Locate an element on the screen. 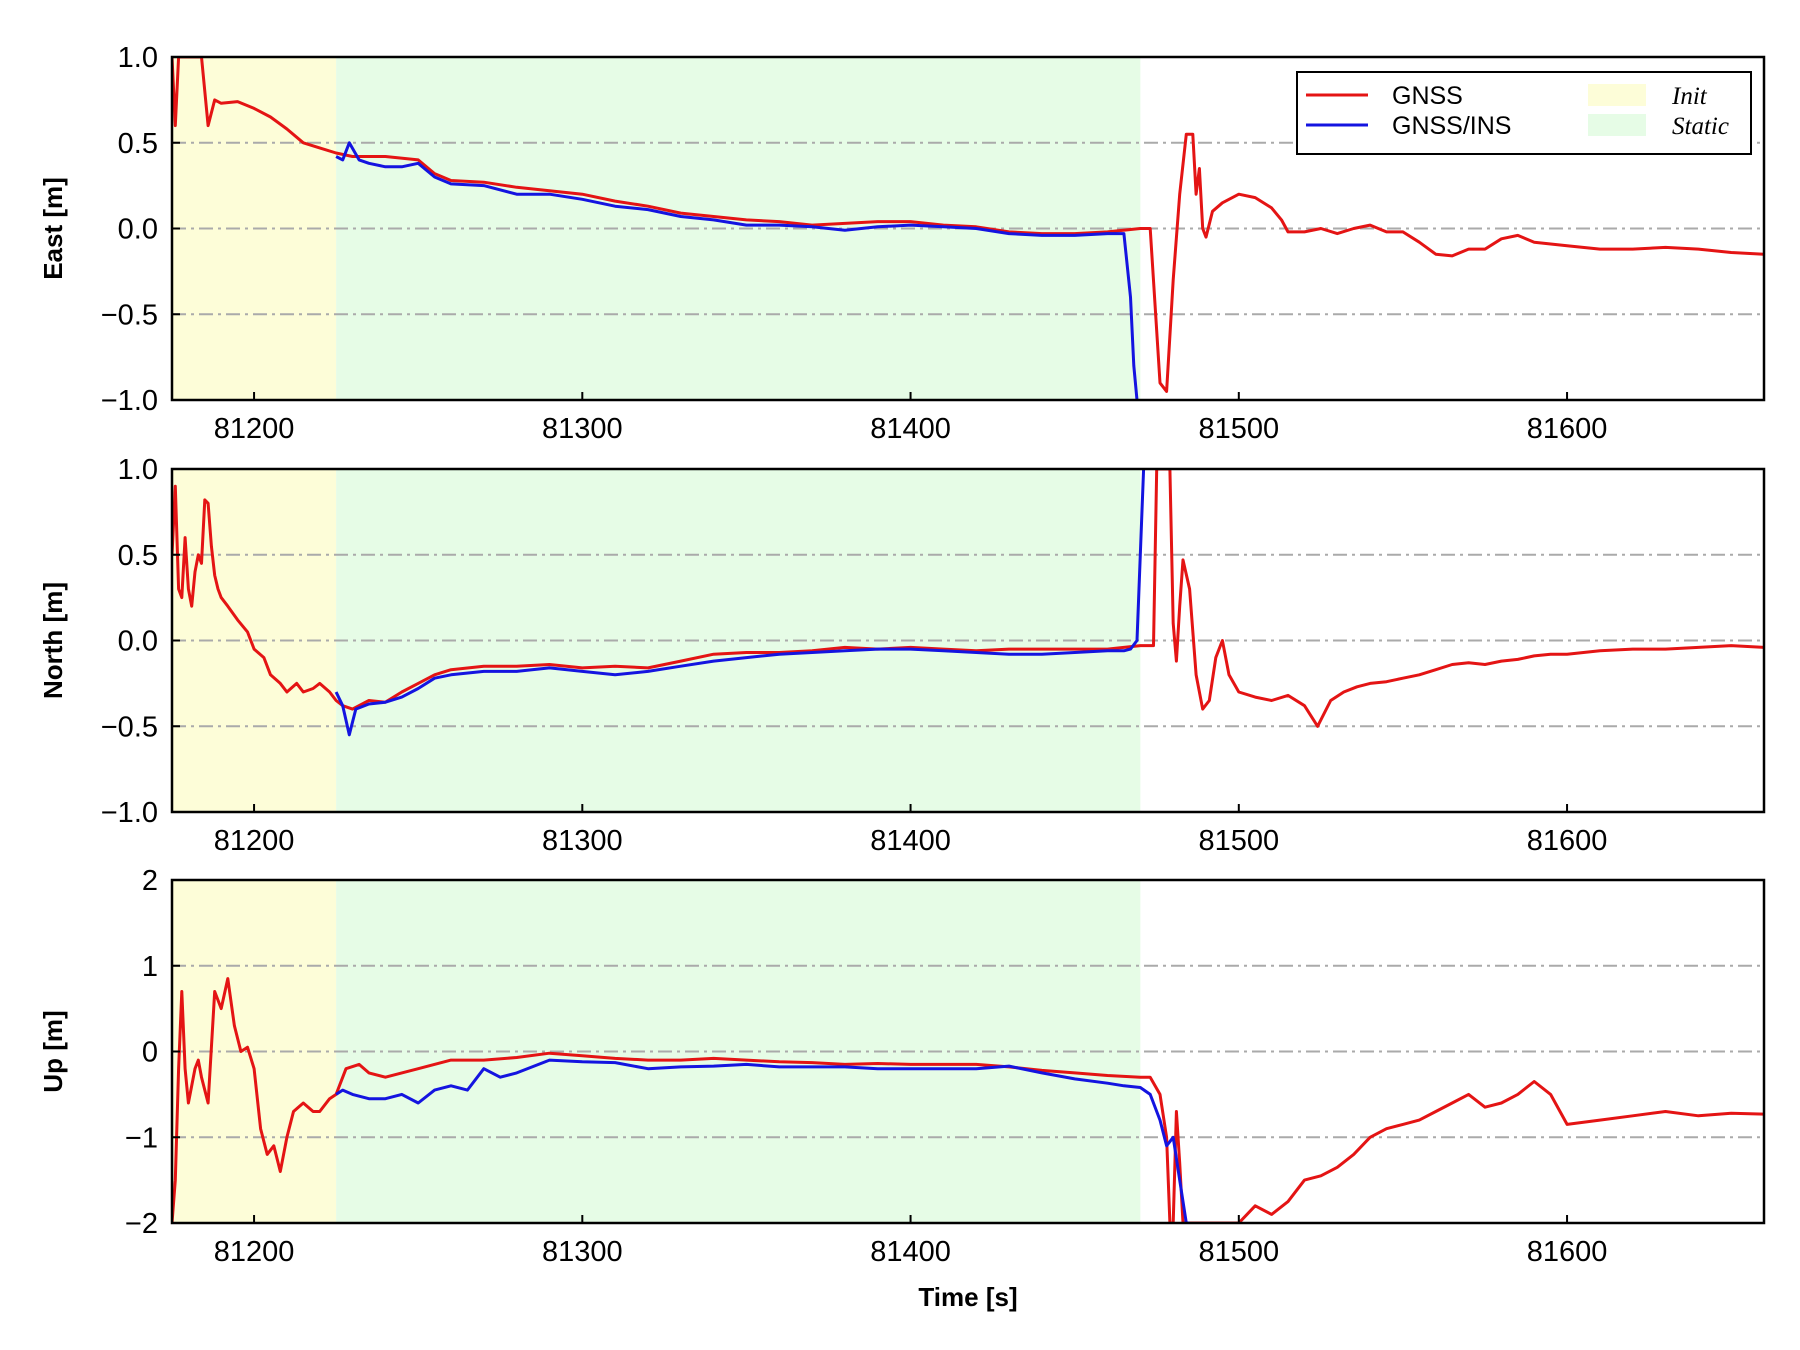 This screenshot has height=1350, width=1800. y-tick-label: −2 is located at coordinates (141, 1224).